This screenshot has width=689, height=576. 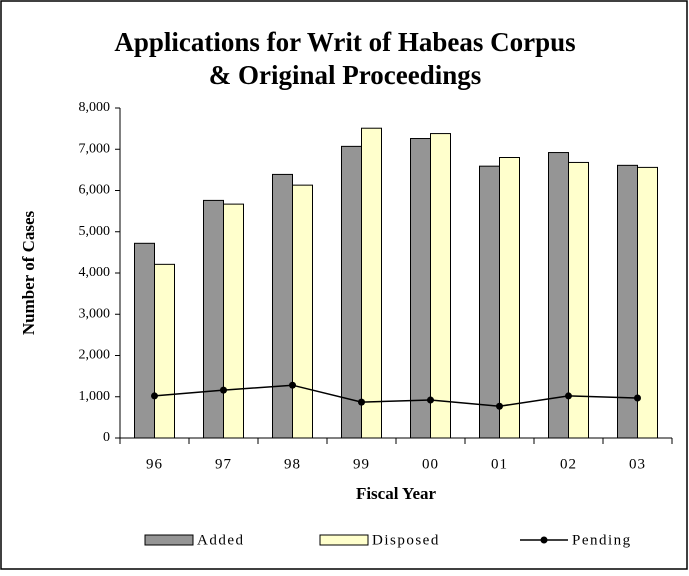 I want to click on x-tick-label: 97, so click(x=223, y=464).